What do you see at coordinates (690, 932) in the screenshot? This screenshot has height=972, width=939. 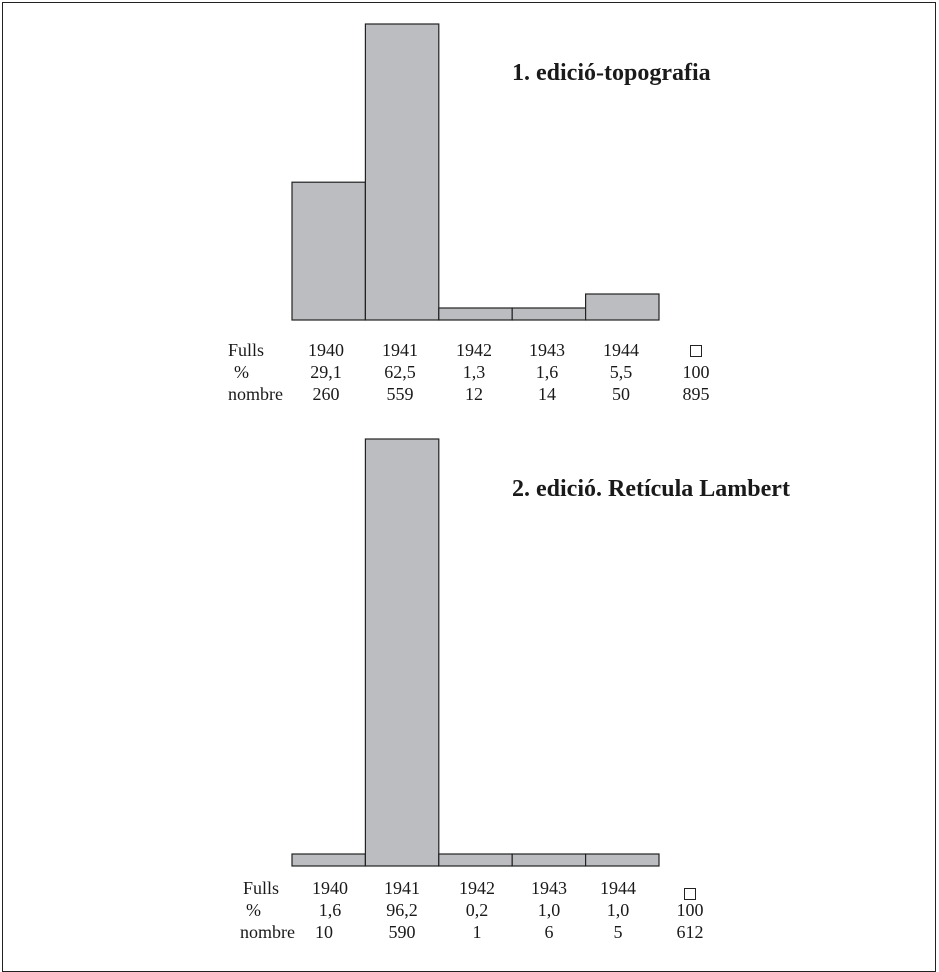 I see `count-total: 612` at bounding box center [690, 932].